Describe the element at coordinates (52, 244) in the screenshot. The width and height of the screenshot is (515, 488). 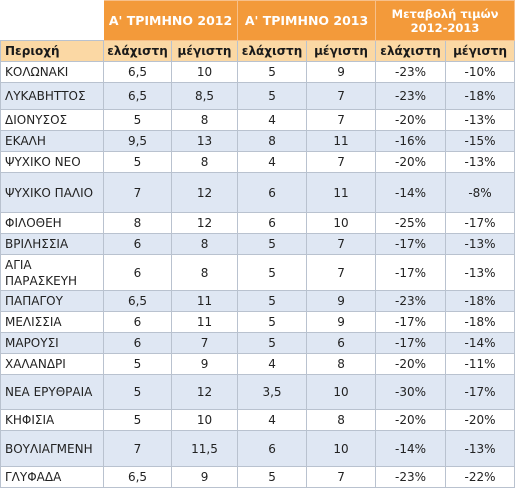
I see `region-cell: ΒΡΙΛΗΣΣΙΑ` at that location.